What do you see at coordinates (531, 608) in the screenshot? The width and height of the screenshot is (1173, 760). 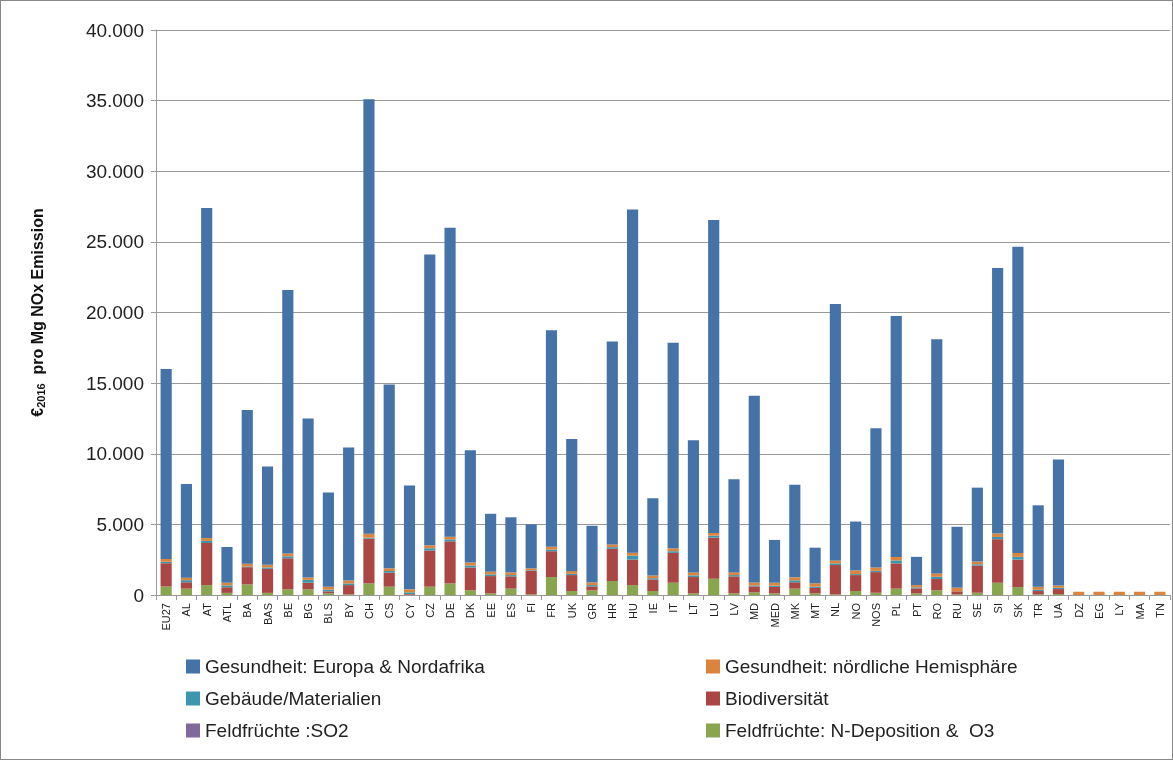 I see `x-tick-label: FI` at bounding box center [531, 608].